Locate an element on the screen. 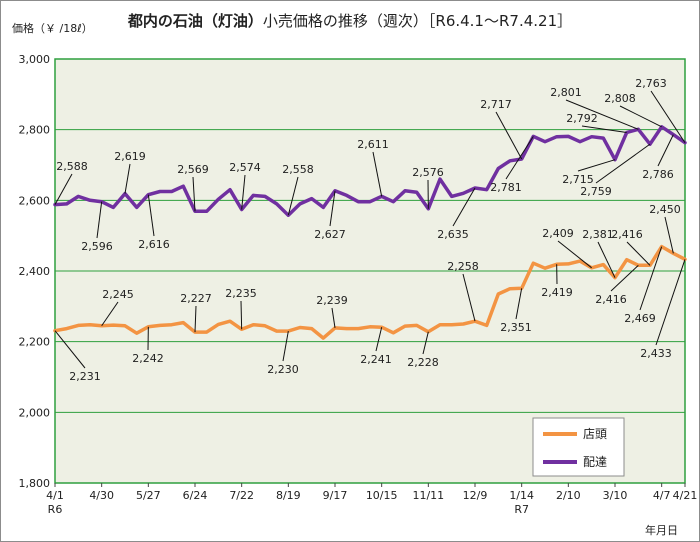 Image resolution: width=700 pixels, height=542 pixels. data-label: 2,781 is located at coordinates (506, 187).